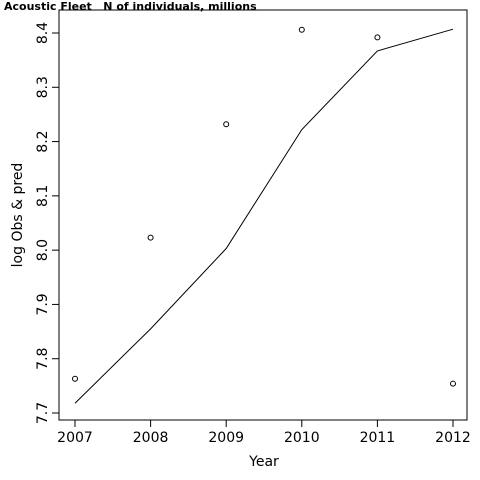 The height and width of the screenshot is (480, 480). Describe the element at coordinates (378, 438) in the screenshot. I see `x-tick-label: 2011` at that location.